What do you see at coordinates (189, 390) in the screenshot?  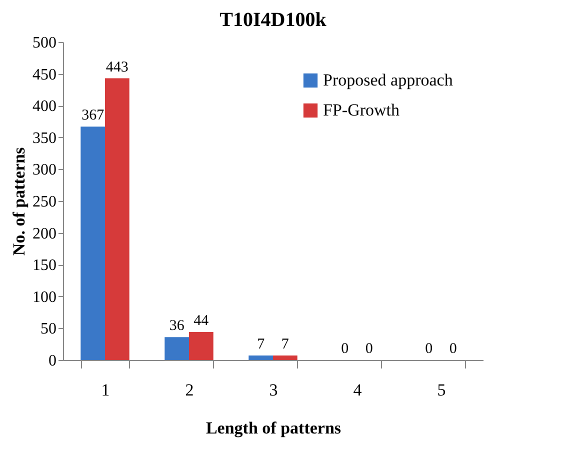 I see `x-tick-label: 2` at bounding box center [189, 390].